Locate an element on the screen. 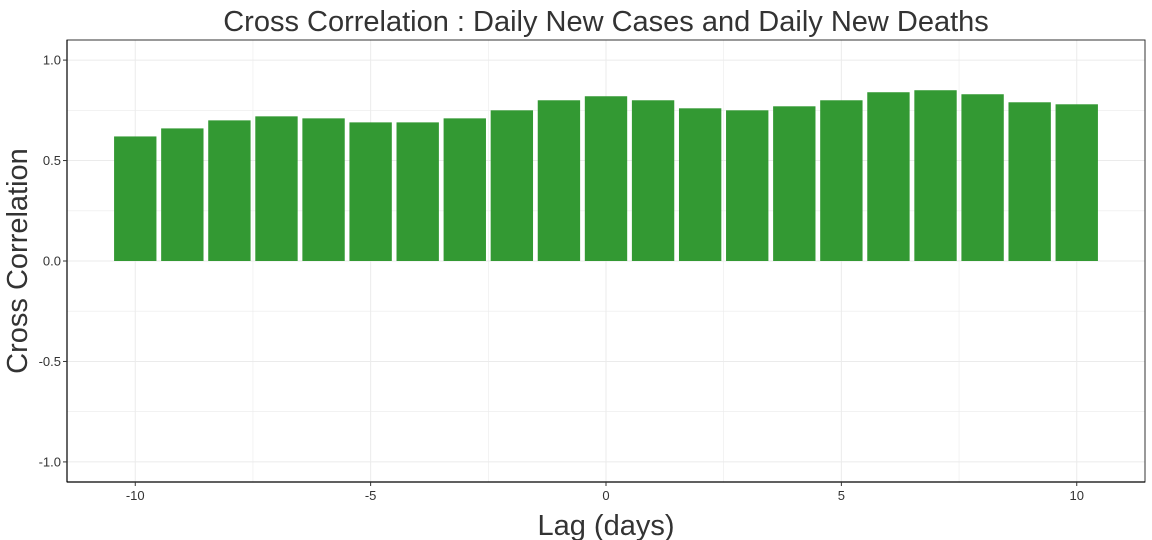 This screenshot has width=1152, height=540. x-axis-title: Lag (days) is located at coordinates (605, 525).